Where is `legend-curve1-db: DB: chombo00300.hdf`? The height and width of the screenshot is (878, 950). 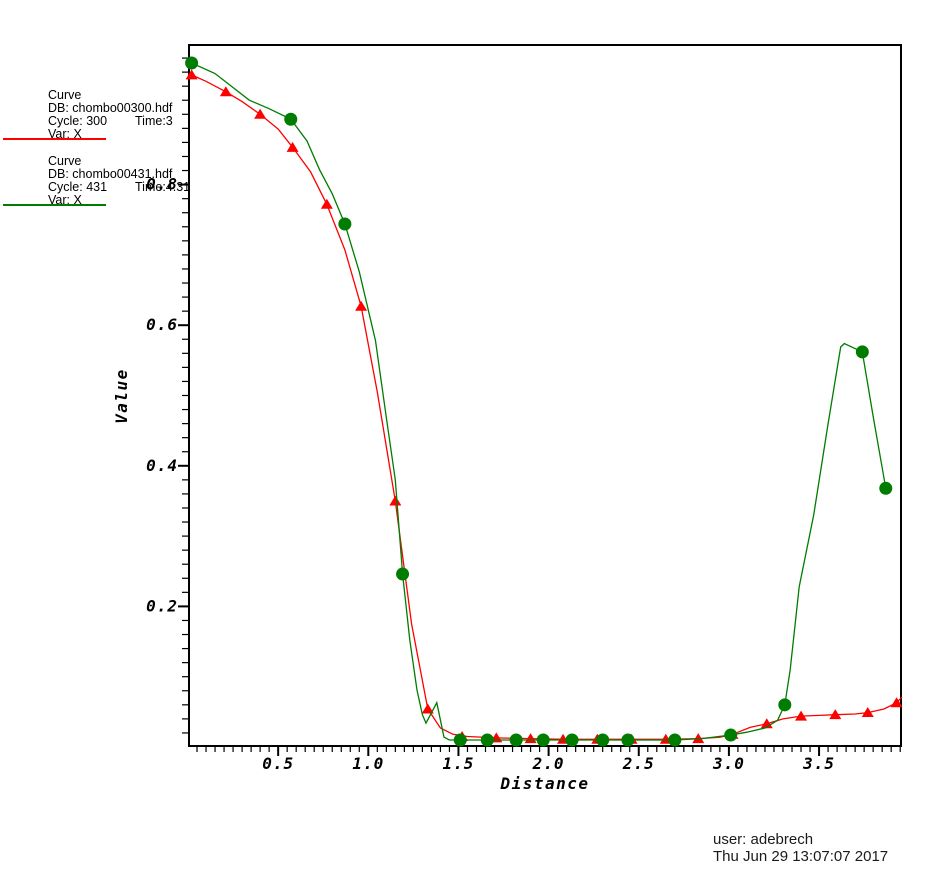 legend-curve1-db: DB: chombo00300.hdf is located at coordinates (110, 108).